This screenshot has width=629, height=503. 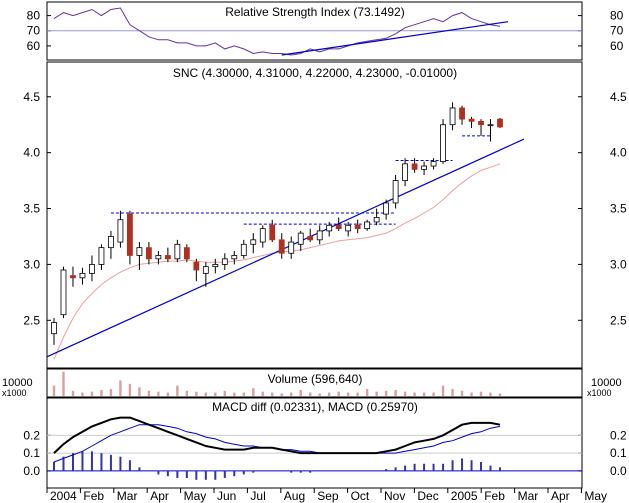 What do you see at coordinates (277, 31) in the screenshot?
I see `rsi-line` at bounding box center [277, 31].